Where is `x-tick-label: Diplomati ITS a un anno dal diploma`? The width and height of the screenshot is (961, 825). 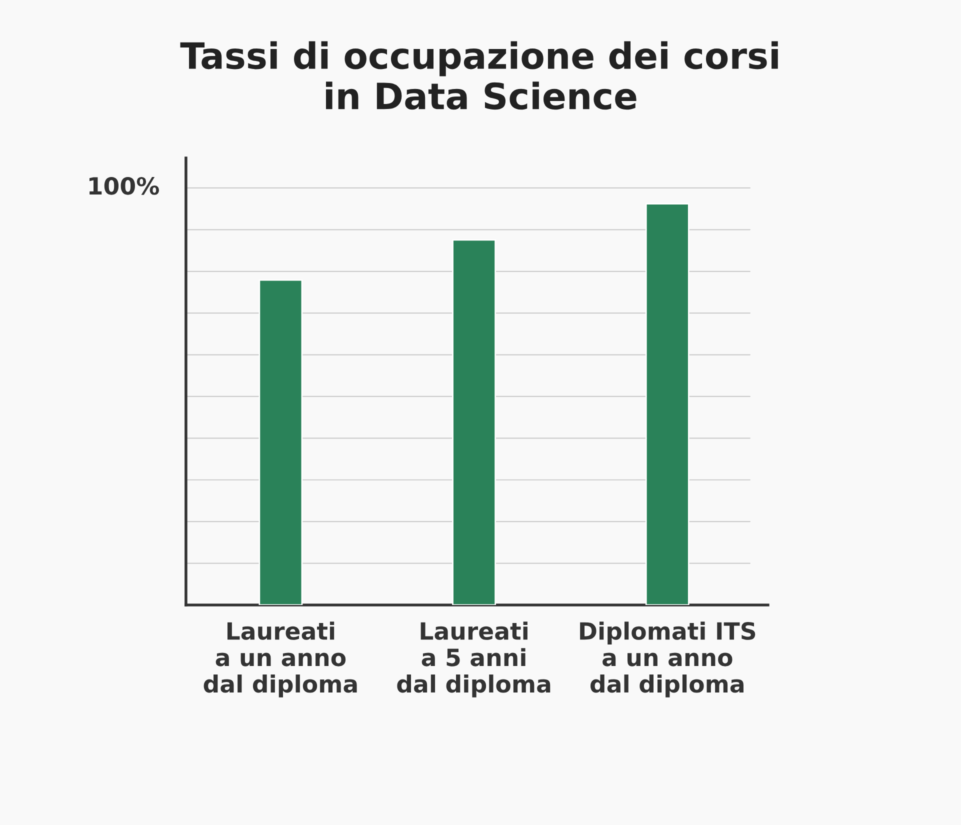
x-tick-label: Diplomati ITS a un anno dal diploma is located at coordinates (668, 660).